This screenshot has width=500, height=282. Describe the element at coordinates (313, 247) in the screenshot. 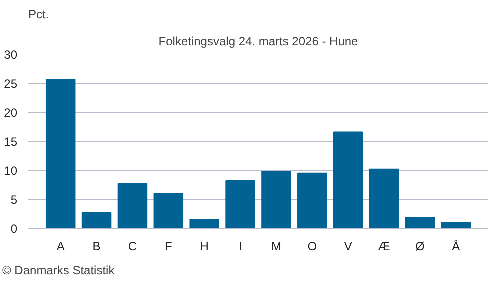

I see `x-tick-label: O` at that location.